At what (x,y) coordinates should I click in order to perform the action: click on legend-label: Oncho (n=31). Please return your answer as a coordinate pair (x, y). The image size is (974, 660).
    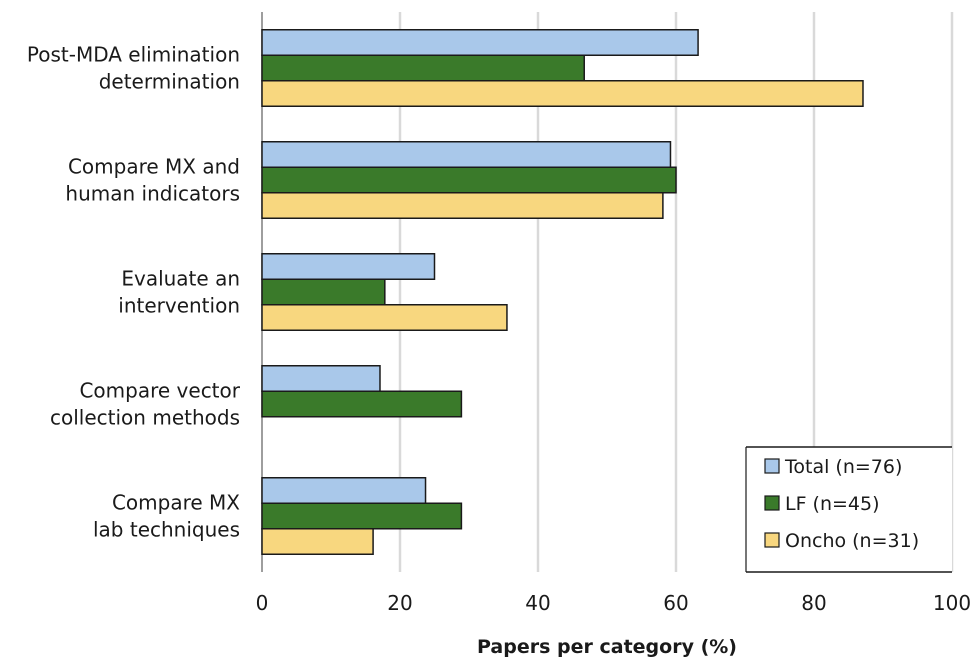
    Looking at the image, I should click on (852, 541).